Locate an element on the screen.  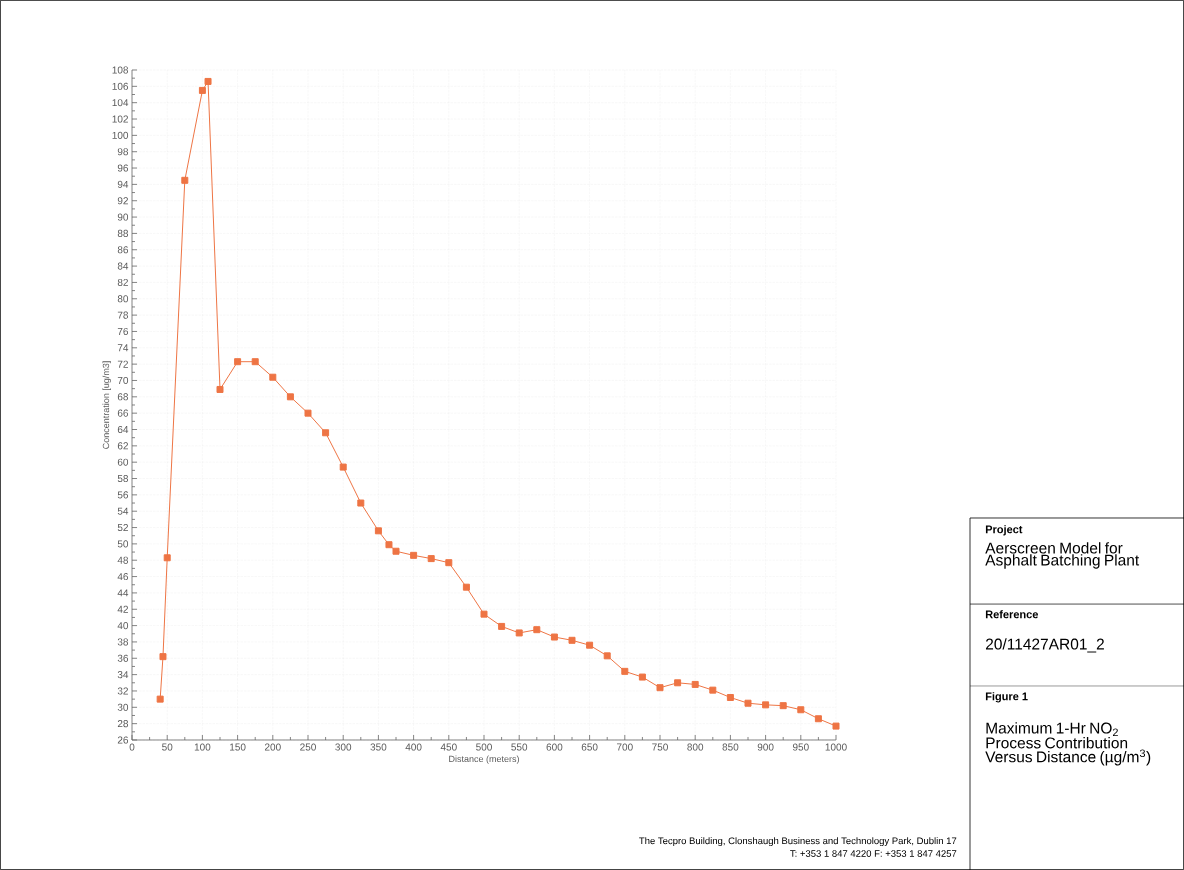
x-tick-label: 100 is located at coordinates (202, 747).